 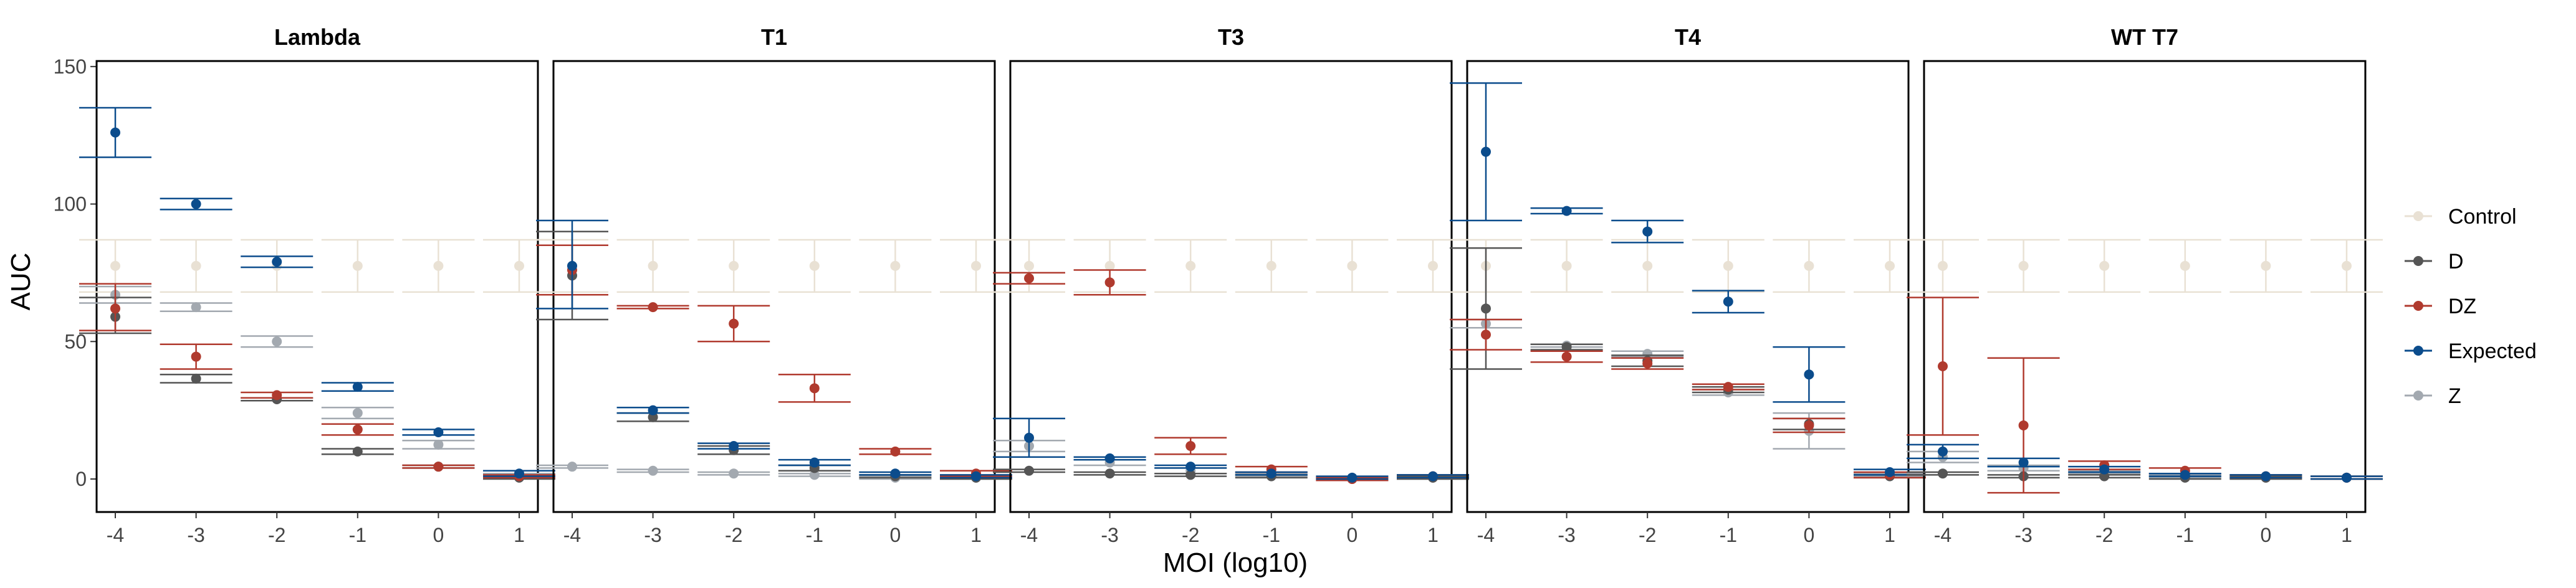 I want to click on panel-title: T4, so click(x=1688, y=37).